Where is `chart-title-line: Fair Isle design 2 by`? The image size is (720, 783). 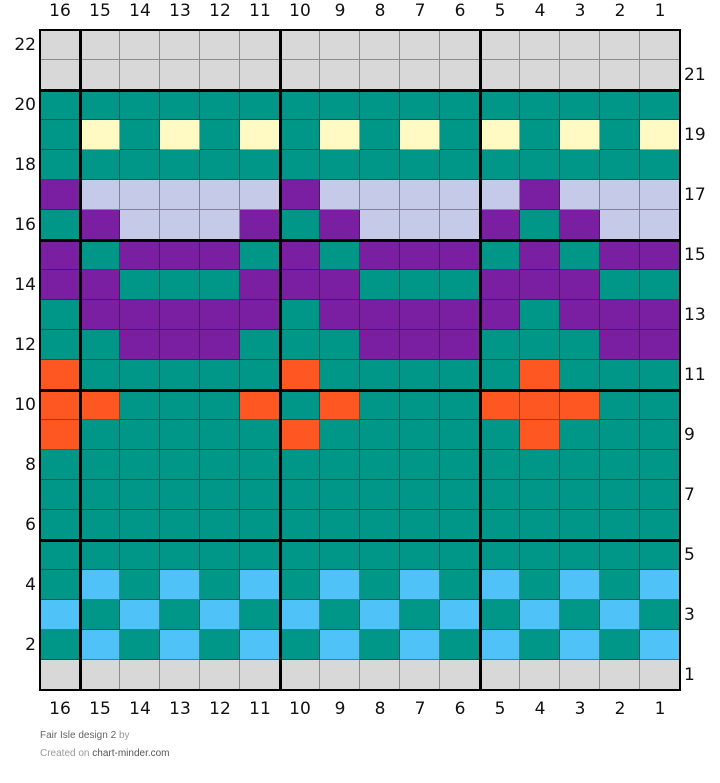
chart-title-line: Fair Isle design 2 by is located at coordinates (105, 736).